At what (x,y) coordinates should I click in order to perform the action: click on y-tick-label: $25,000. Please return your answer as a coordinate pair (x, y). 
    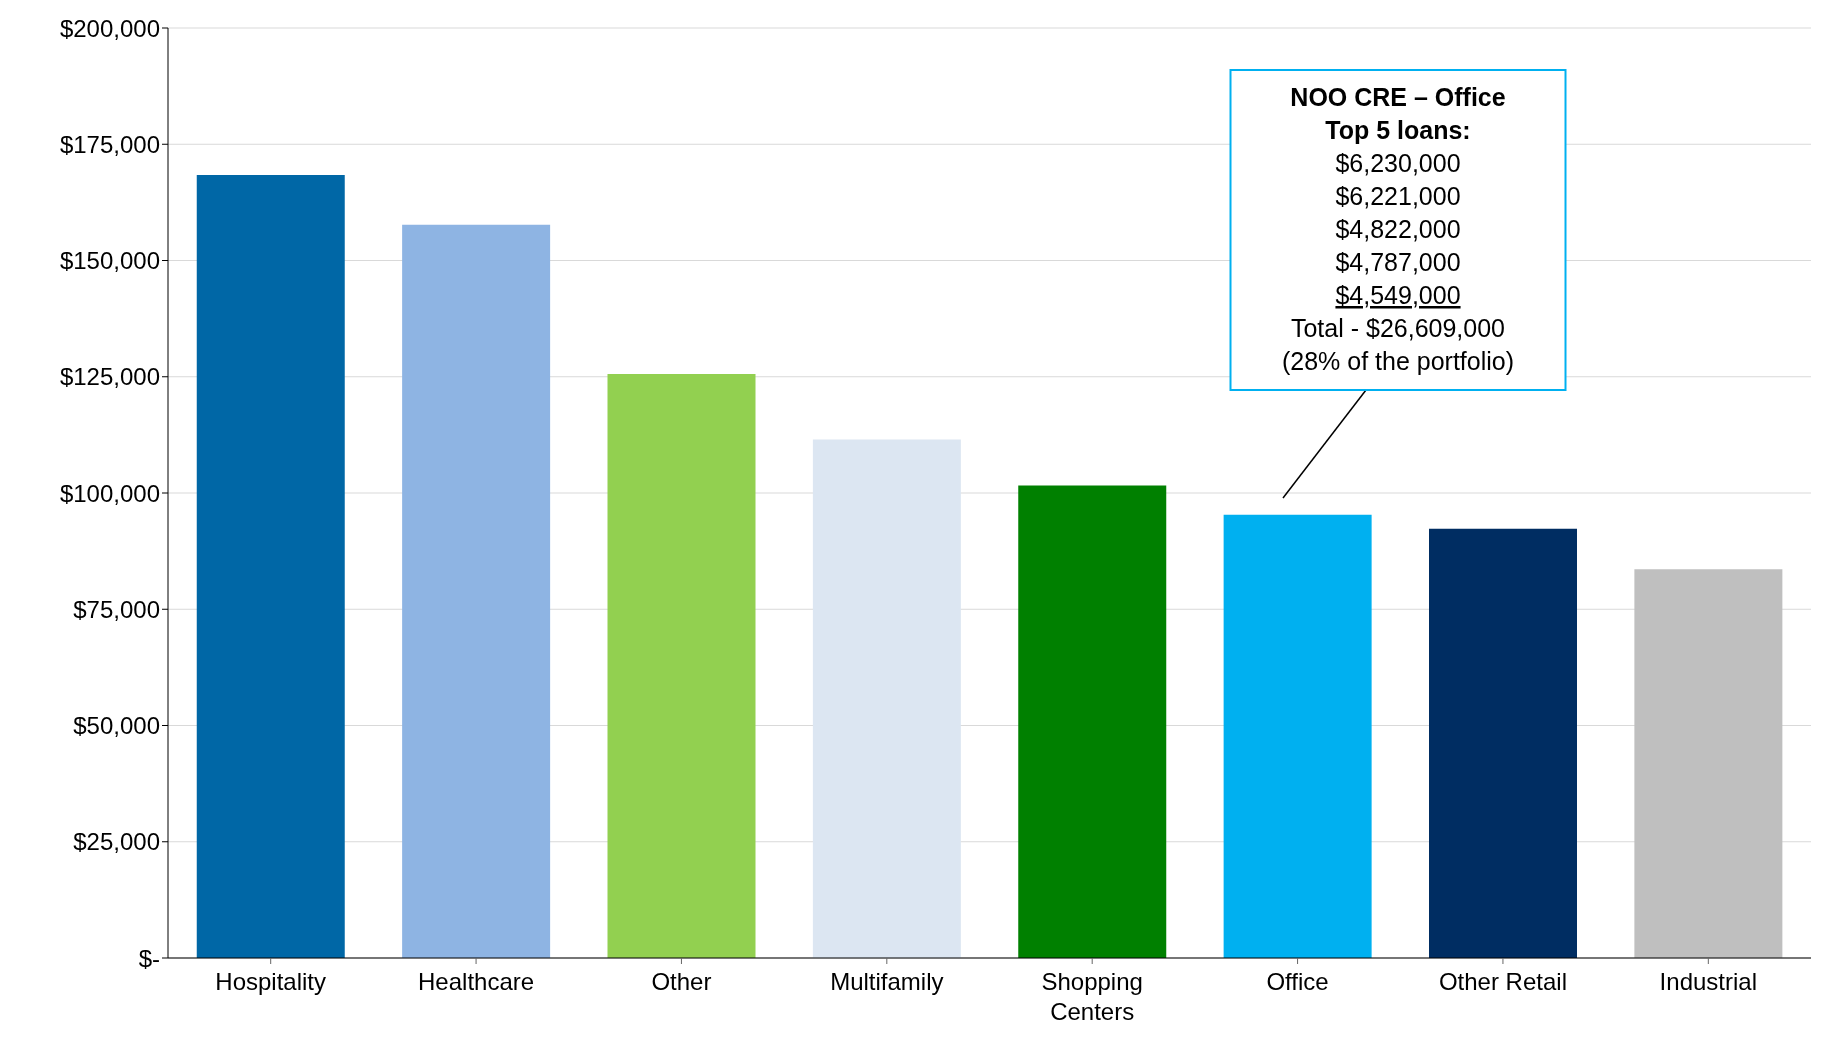
    Looking at the image, I should click on (116, 842).